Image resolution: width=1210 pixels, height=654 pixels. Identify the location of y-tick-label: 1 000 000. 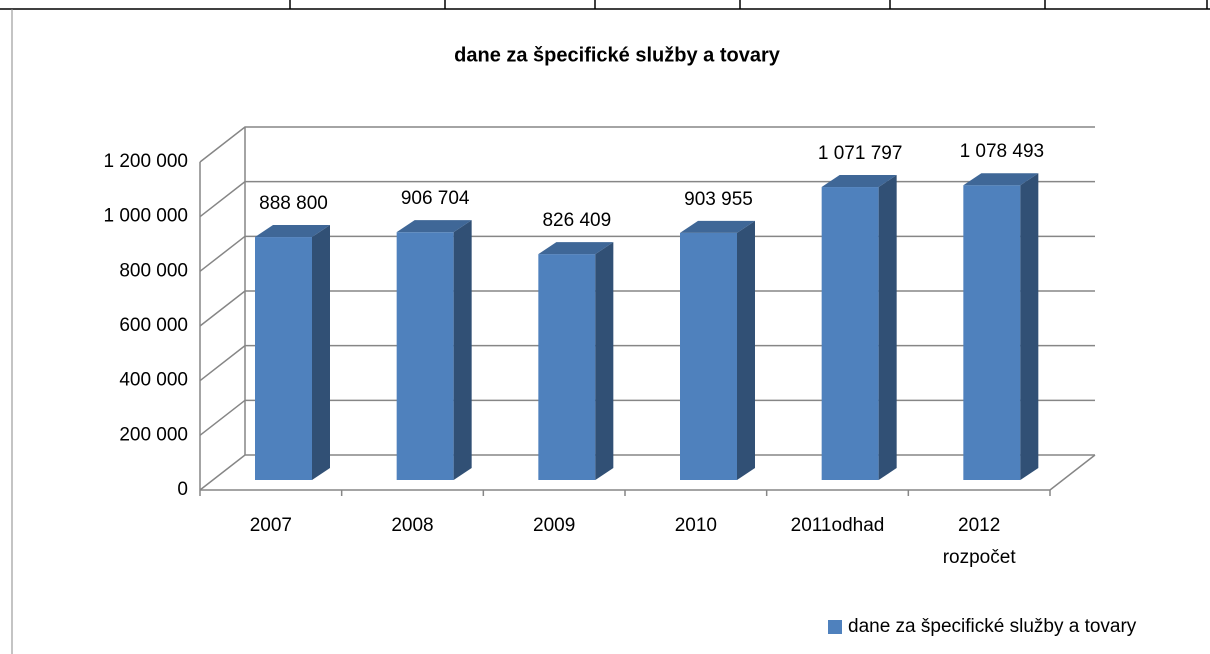
(145, 216).